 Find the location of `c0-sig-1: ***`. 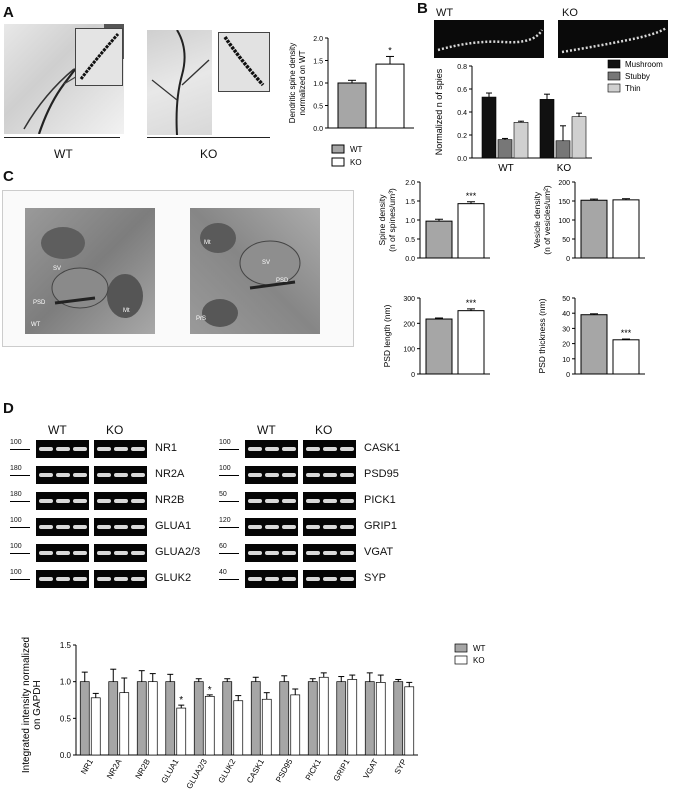

c0-sig-1: *** is located at coordinates (471, 196).